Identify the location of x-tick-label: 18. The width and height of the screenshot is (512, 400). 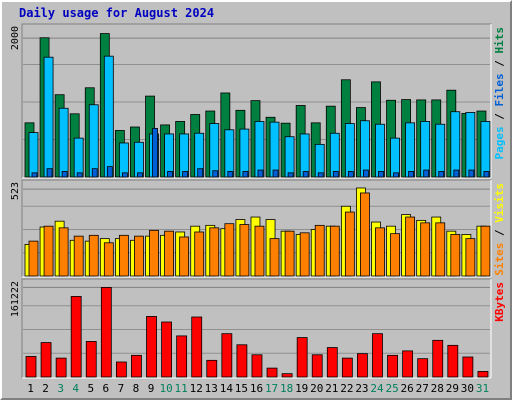
(286, 388).